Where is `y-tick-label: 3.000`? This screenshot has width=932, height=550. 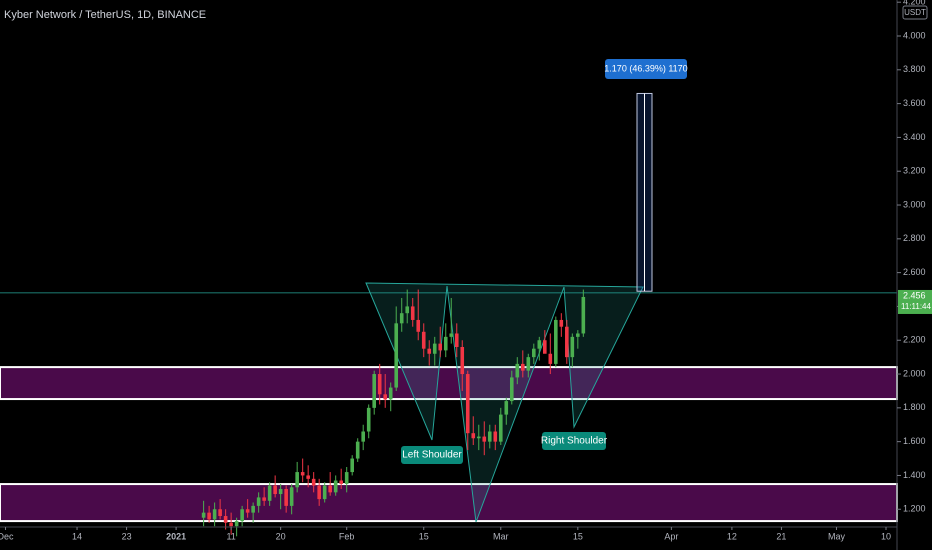
y-tick-label: 3.000 is located at coordinates (914, 204).